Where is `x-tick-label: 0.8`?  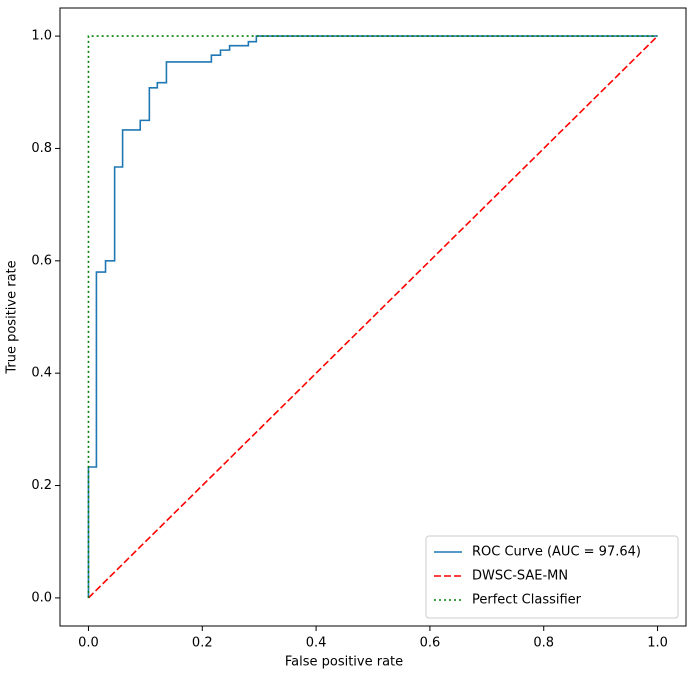
x-tick-label: 0.8 is located at coordinates (543, 643).